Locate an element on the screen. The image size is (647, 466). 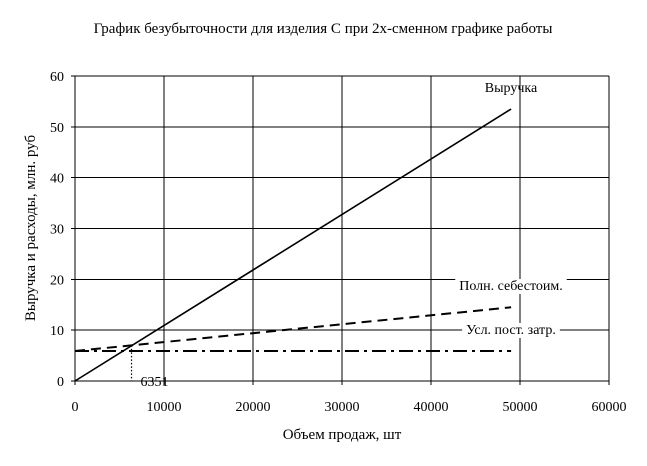
x-tick-label: 10000 is located at coordinates (164, 407).